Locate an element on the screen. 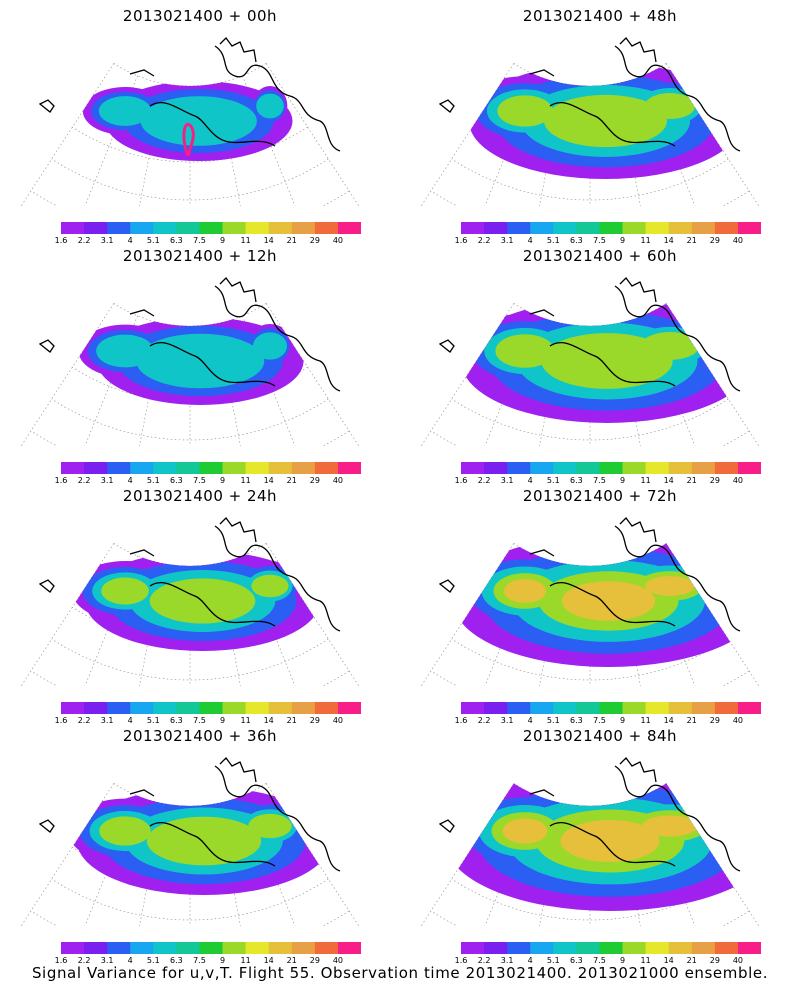  panel-title: 2013021400 + 24h is located at coordinates (200, 496).